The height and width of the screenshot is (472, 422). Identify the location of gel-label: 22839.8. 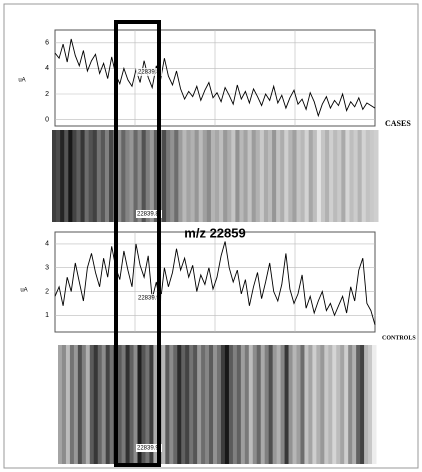
(148, 215).